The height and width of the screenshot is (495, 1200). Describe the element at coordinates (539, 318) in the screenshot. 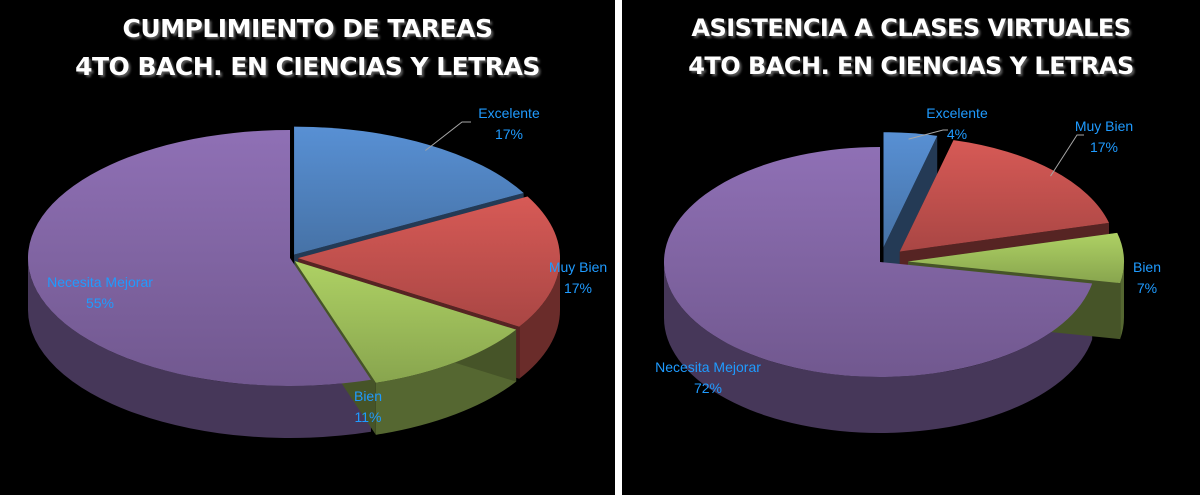

I see `pie-side-muy-bien` at that location.